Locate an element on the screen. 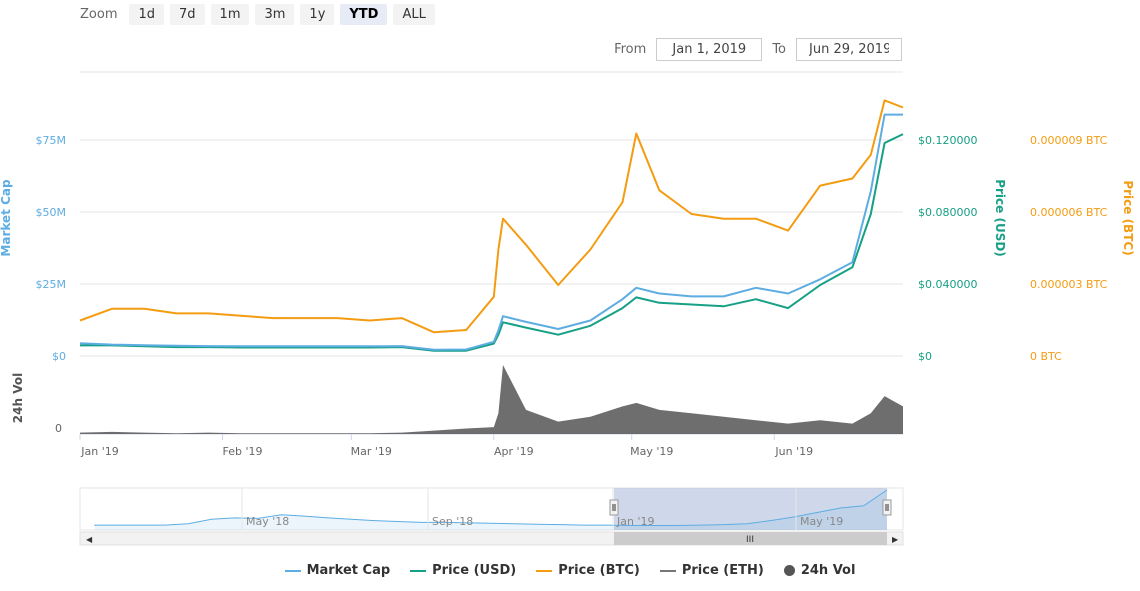 The width and height of the screenshot is (1140, 591). vol-axis-title: 24h Vol is located at coordinates (18, 398).